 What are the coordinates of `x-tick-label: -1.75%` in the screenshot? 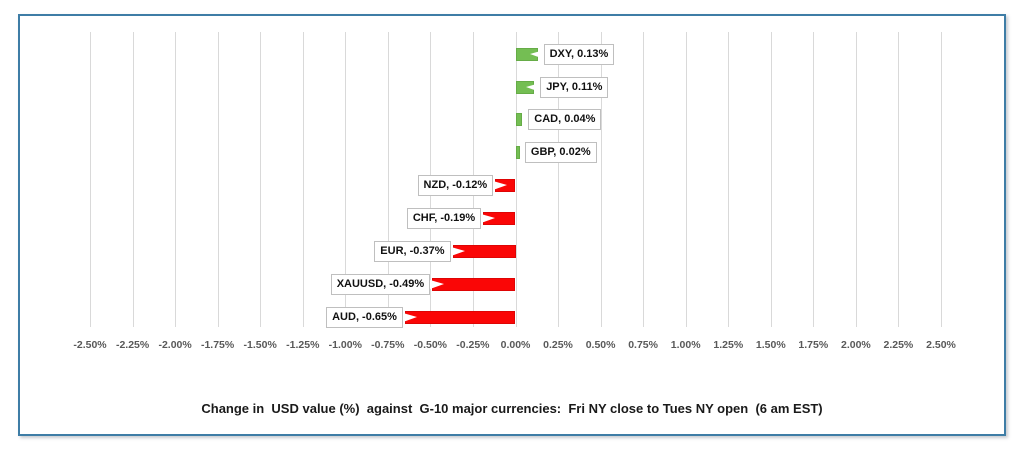 It's located at (217, 345).